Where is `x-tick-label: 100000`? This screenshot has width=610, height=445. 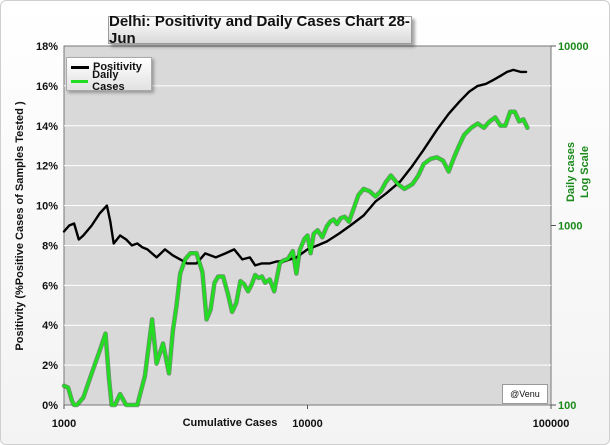 x-tick-label: 100000 is located at coordinates (551, 424).